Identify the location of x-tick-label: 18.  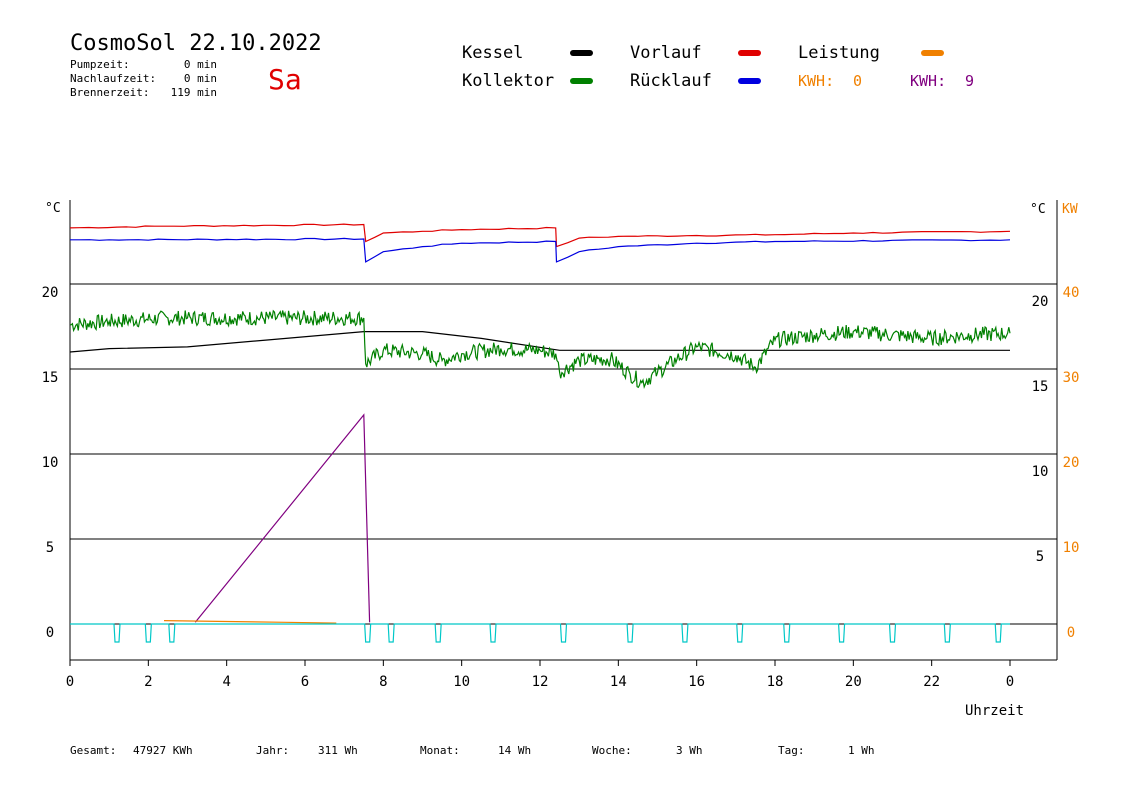
(775, 682).